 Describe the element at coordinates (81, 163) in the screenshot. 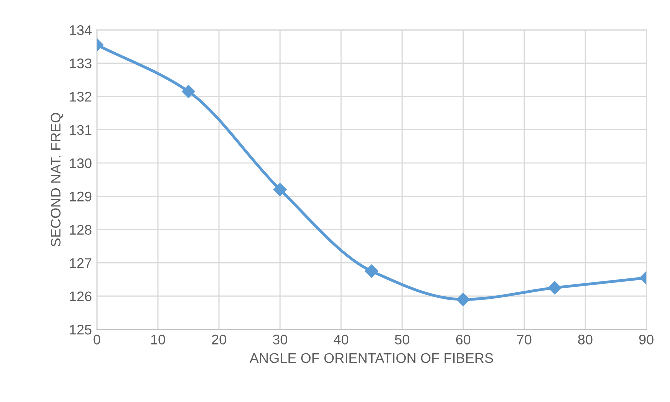

I see `y-tick-label: 130` at that location.